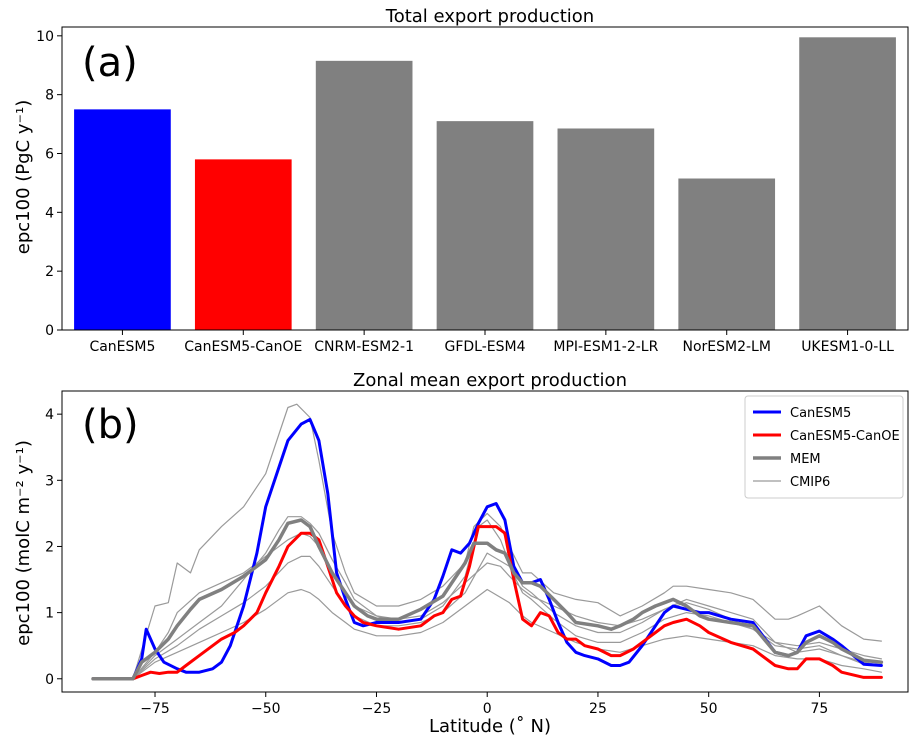 This screenshot has height=740, width=909. What do you see at coordinates (487, 709) in the screenshot?
I see `x-tick-label: 0` at bounding box center [487, 709].